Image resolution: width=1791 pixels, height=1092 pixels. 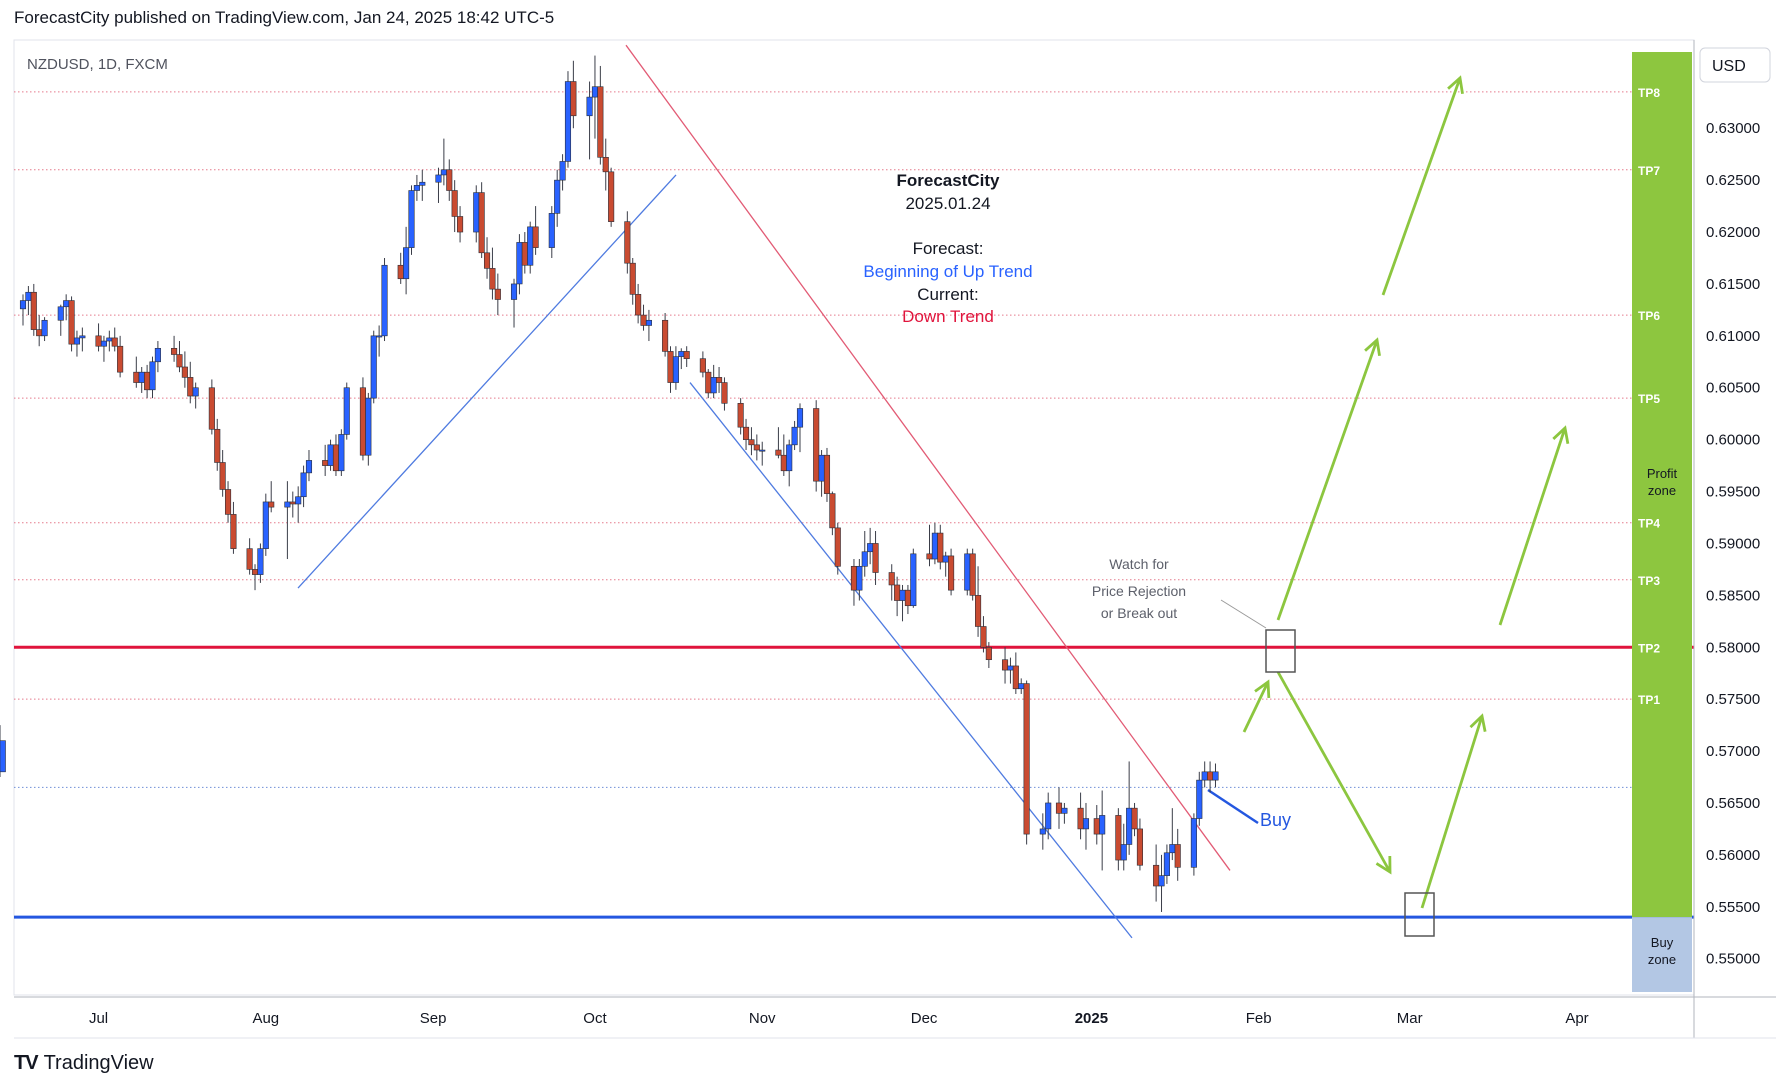 I want to click on tp-label: TP5, so click(x=1649, y=399).